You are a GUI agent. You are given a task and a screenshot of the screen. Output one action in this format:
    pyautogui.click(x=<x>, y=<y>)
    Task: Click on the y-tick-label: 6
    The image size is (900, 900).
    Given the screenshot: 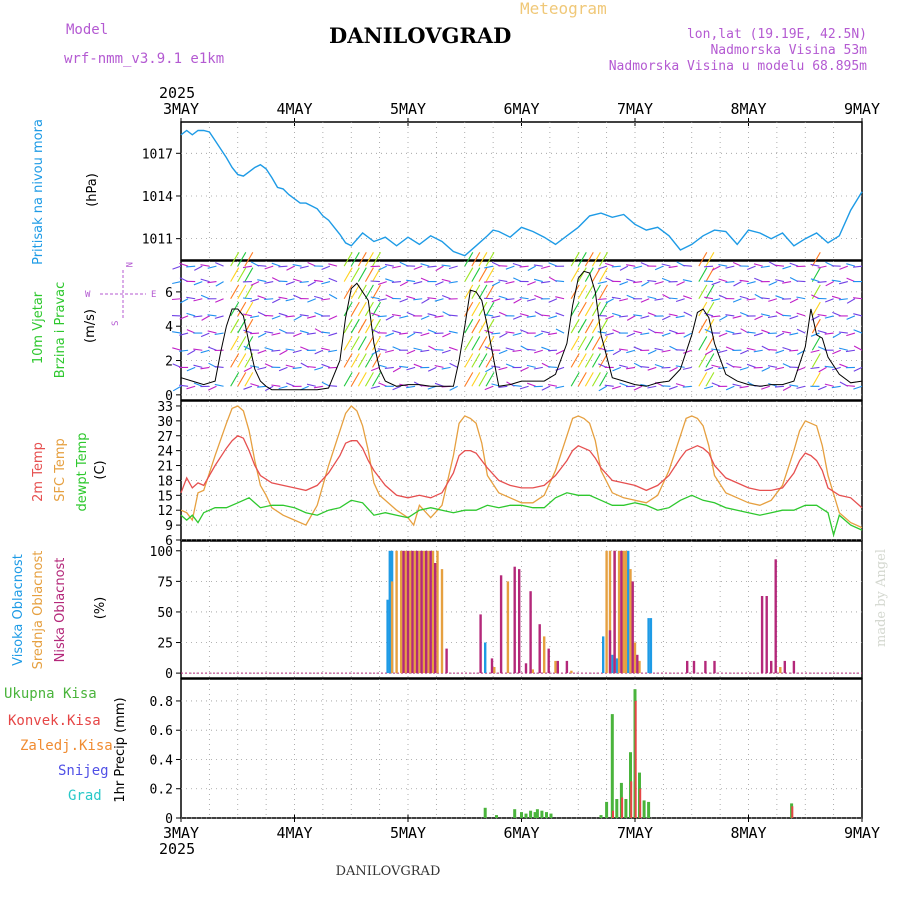 What is the action you would take?
    pyautogui.click(x=169, y=541)
    